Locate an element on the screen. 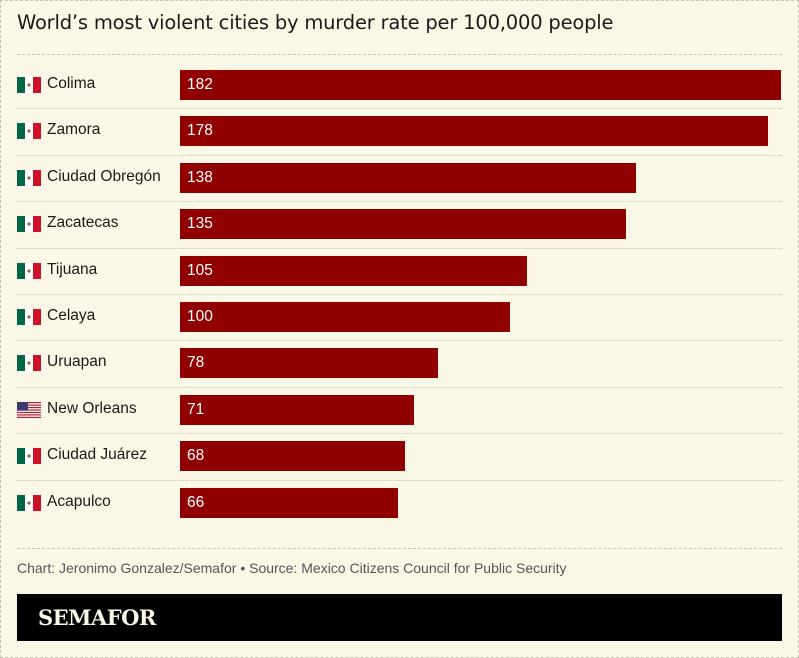  city-label: Zamora is located at coordinates (74, 130).